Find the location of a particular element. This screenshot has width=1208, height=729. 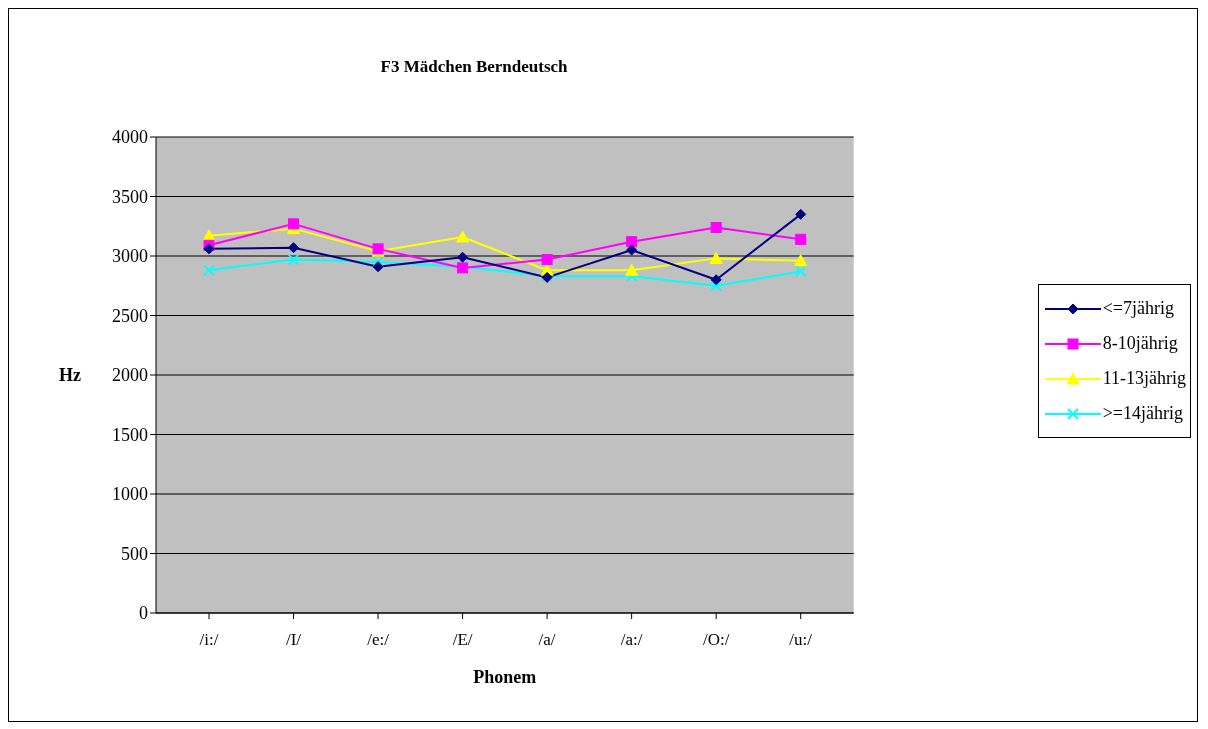

y-axis-title: Hz is located at coordinates (70, 375).